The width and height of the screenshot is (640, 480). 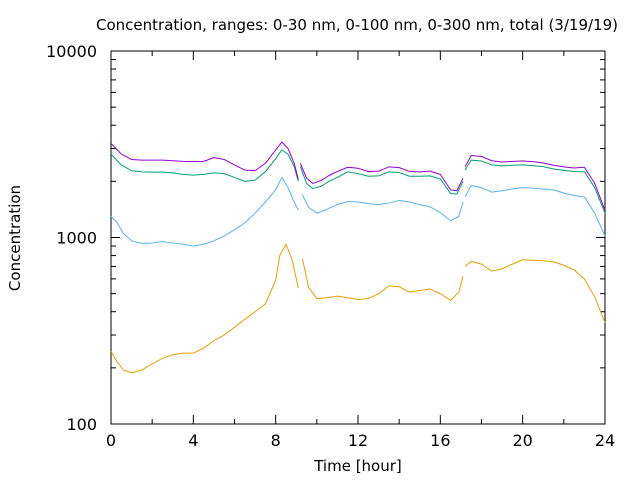 I want to click on x-tick-label: 8, so click(x=276, y=440).